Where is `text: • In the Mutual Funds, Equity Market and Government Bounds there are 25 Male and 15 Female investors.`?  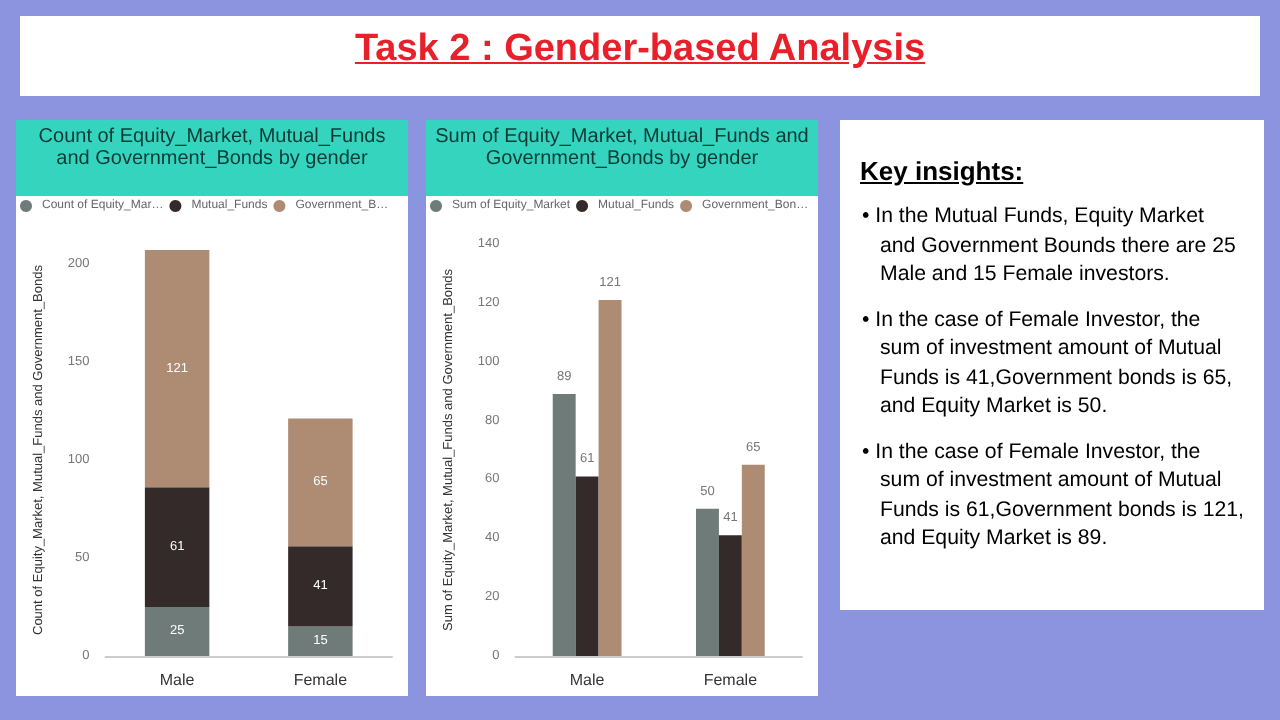 text: • In the Mutual Funds, Equity Market and Government Bounds there are 25 Male and 15 Female investors. is located at coordinates (1050, 245).